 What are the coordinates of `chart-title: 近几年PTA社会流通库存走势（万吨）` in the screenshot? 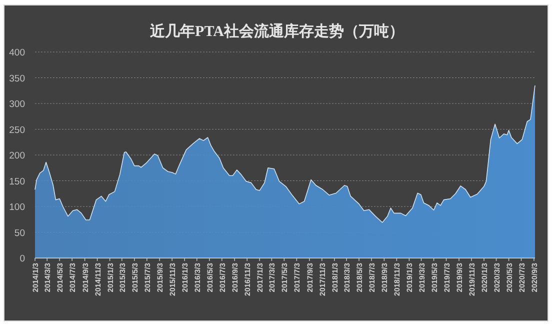 It's located at (276, 31).